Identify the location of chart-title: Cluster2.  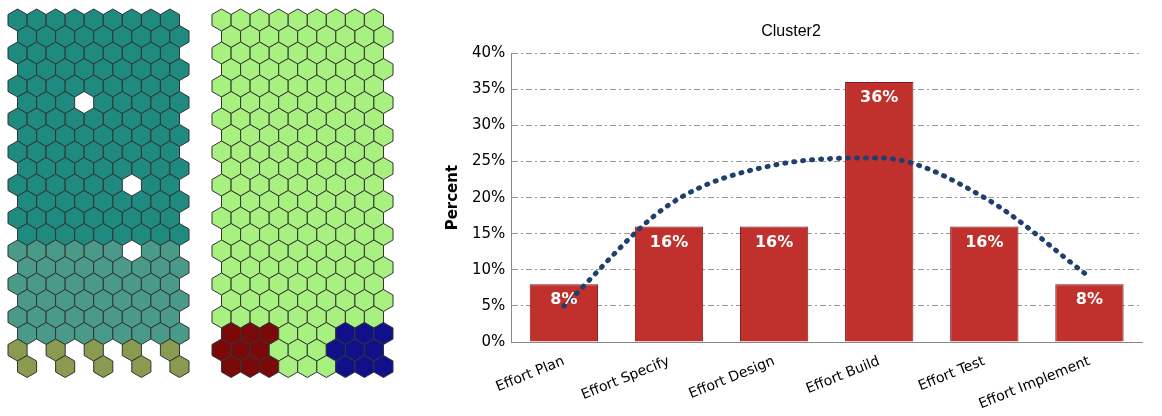
(791, 31).